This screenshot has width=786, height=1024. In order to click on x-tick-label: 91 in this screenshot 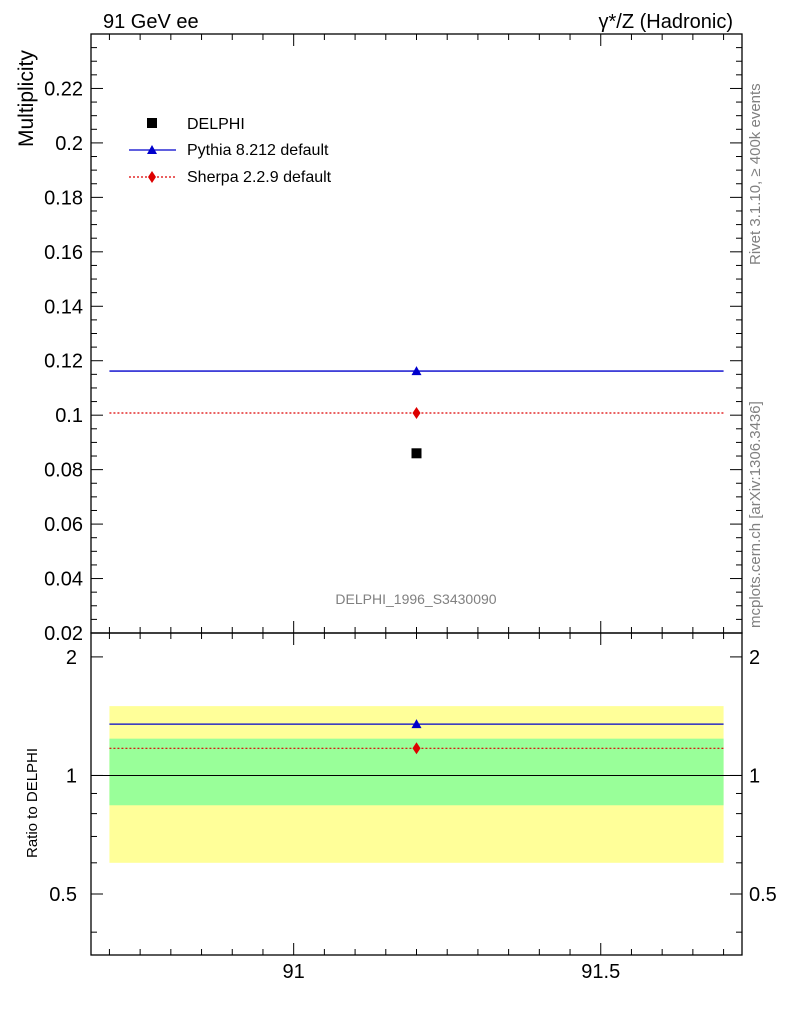, I will do `click(294, 972)`.